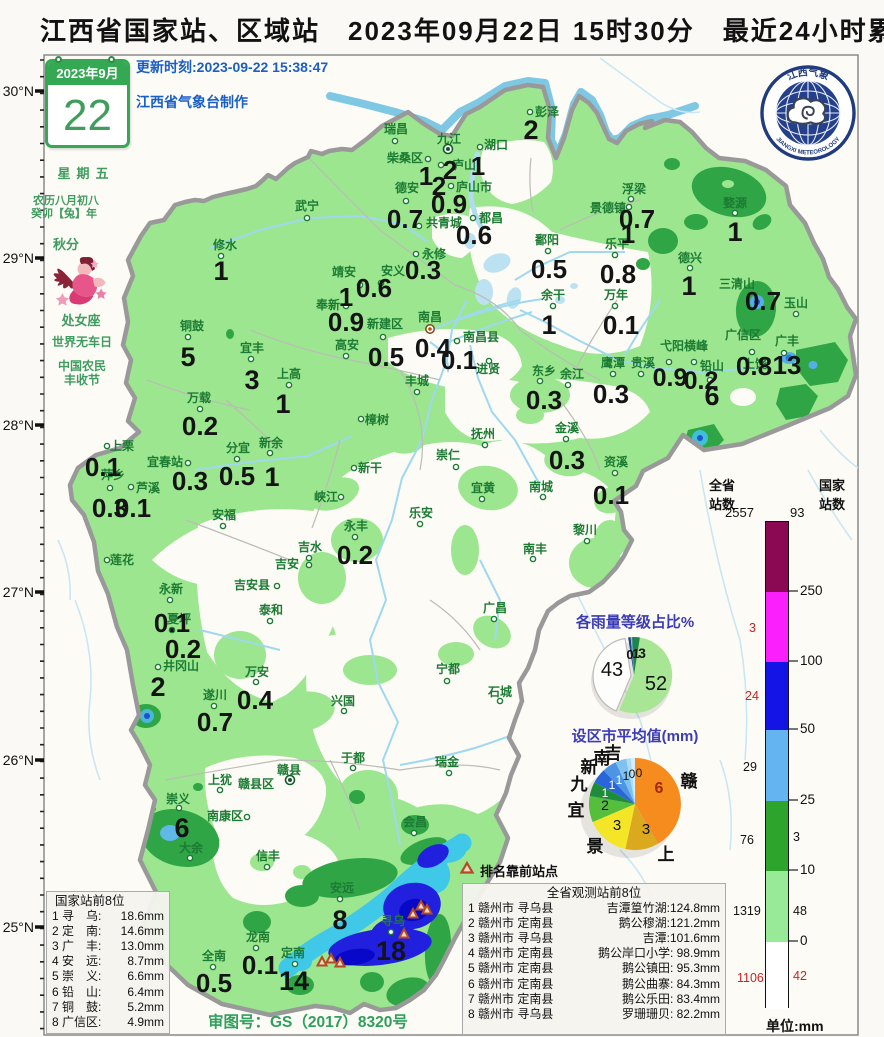 The image size is (884, 1037). What do you see at coordinates (122, 445) in the screenshot?
I see `svg-text: 上栗` at bounding box center [122, 445].